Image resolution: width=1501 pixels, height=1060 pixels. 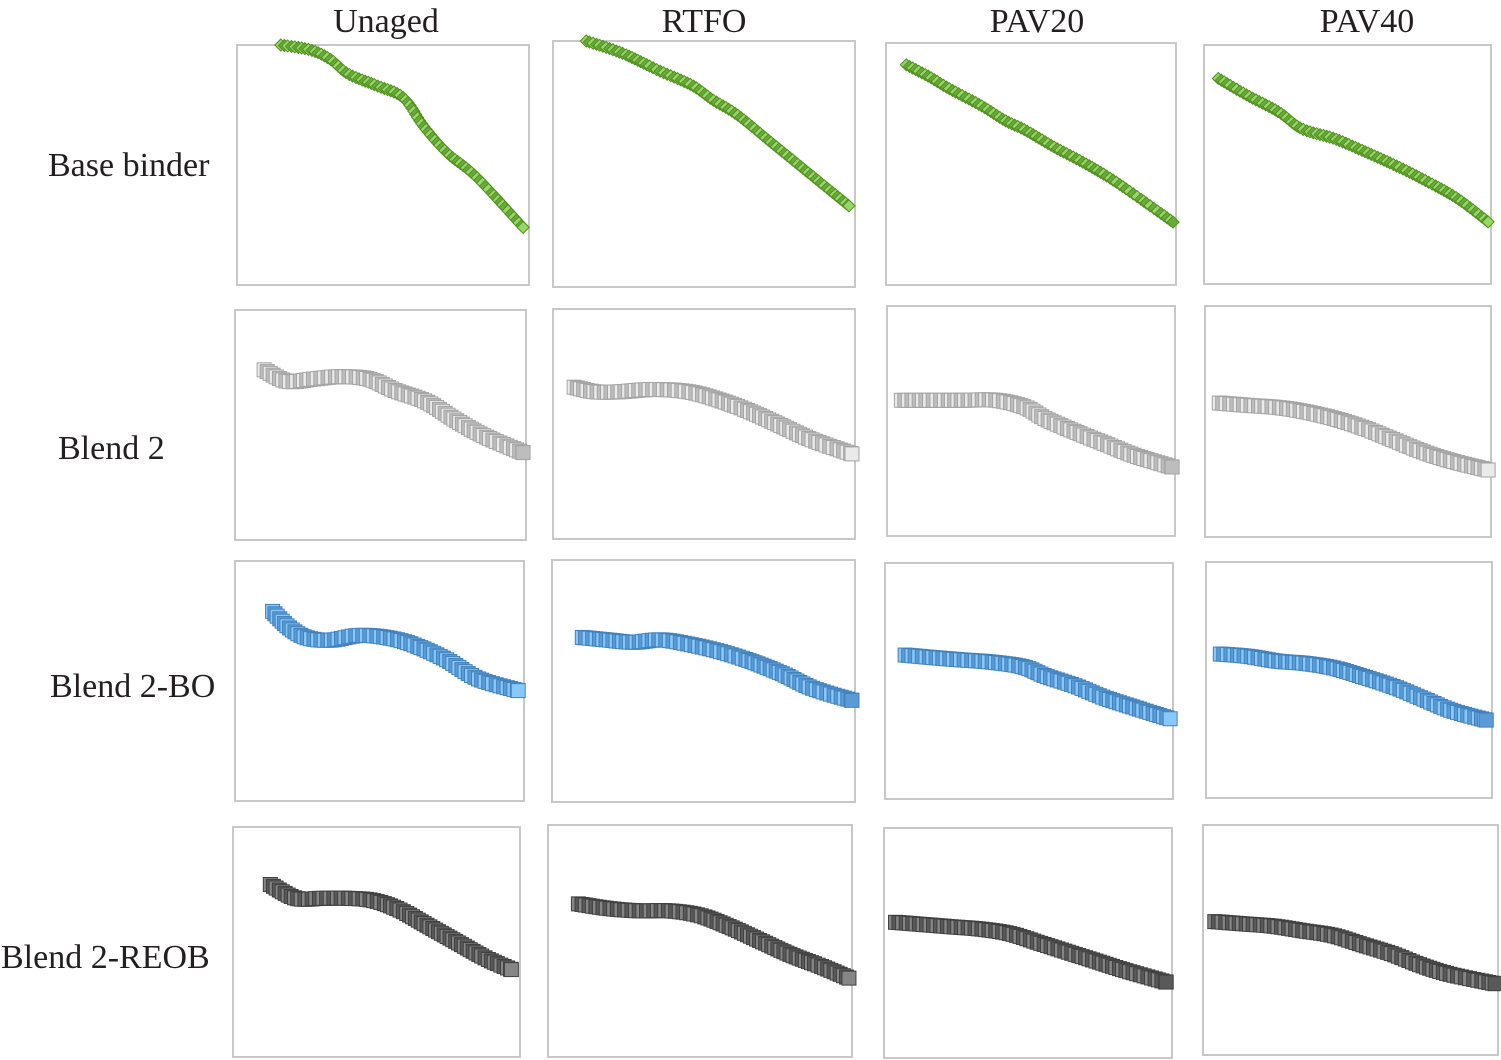 I want to click on panel-blend-2-bo-unaged, so click(x=380, y=681).